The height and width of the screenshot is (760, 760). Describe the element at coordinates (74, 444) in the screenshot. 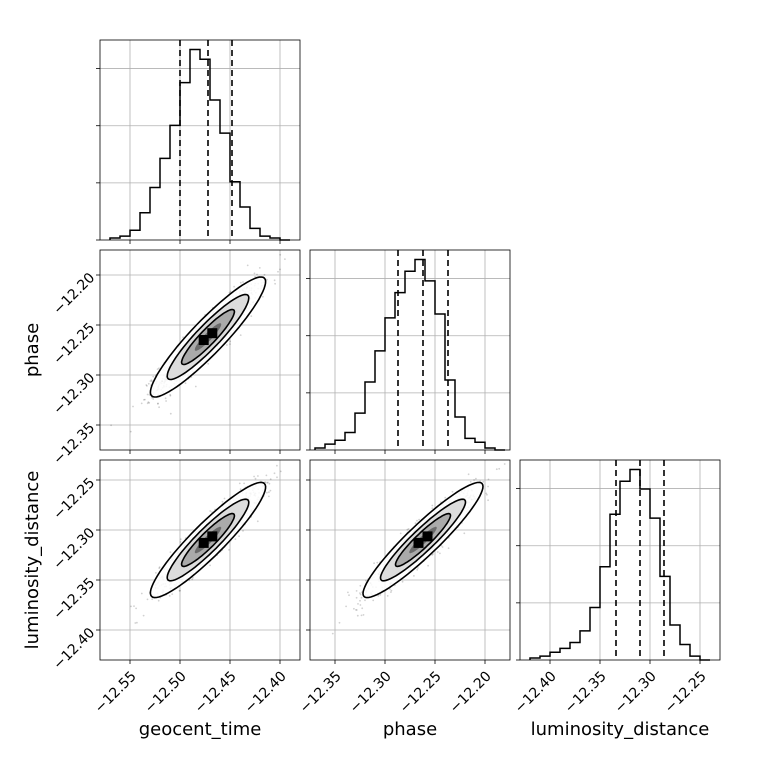

I see `y-tick-label-phase: −12.35` at that location.